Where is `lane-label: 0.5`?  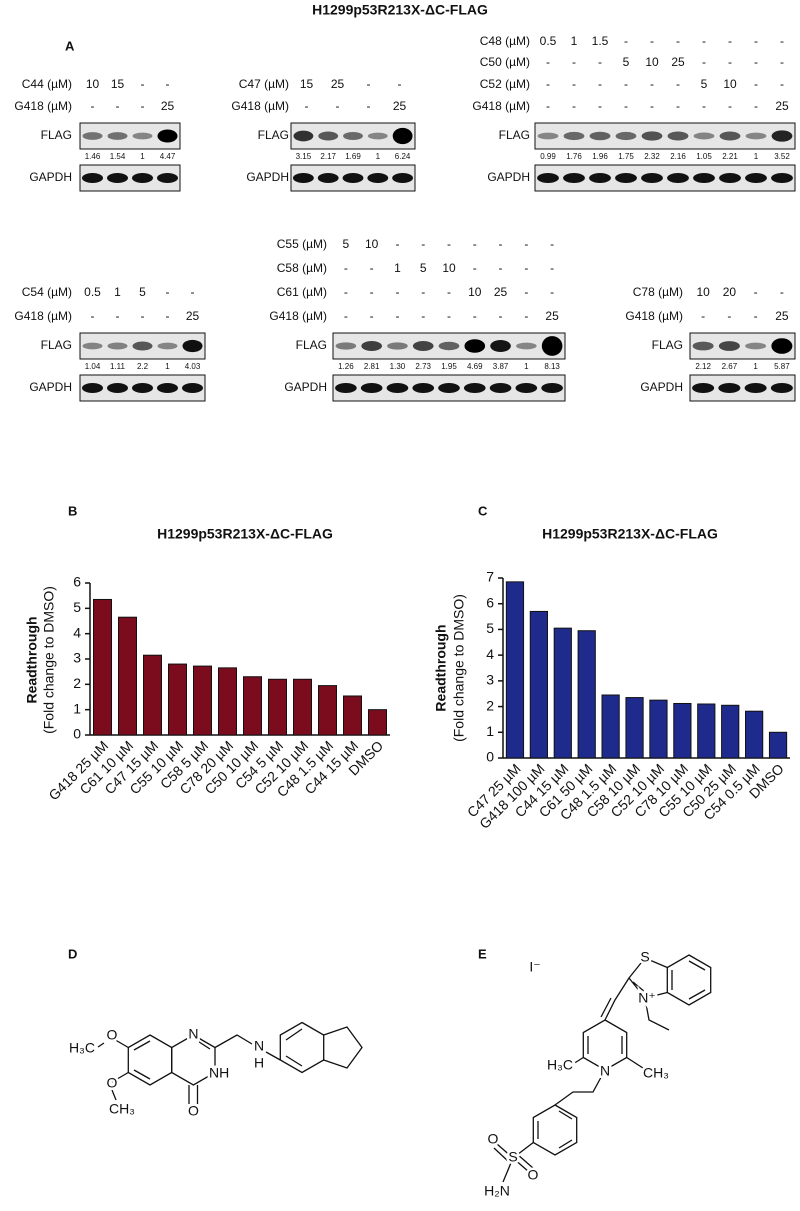 lane-label: 0.5 is located at coordinates (92, 292).